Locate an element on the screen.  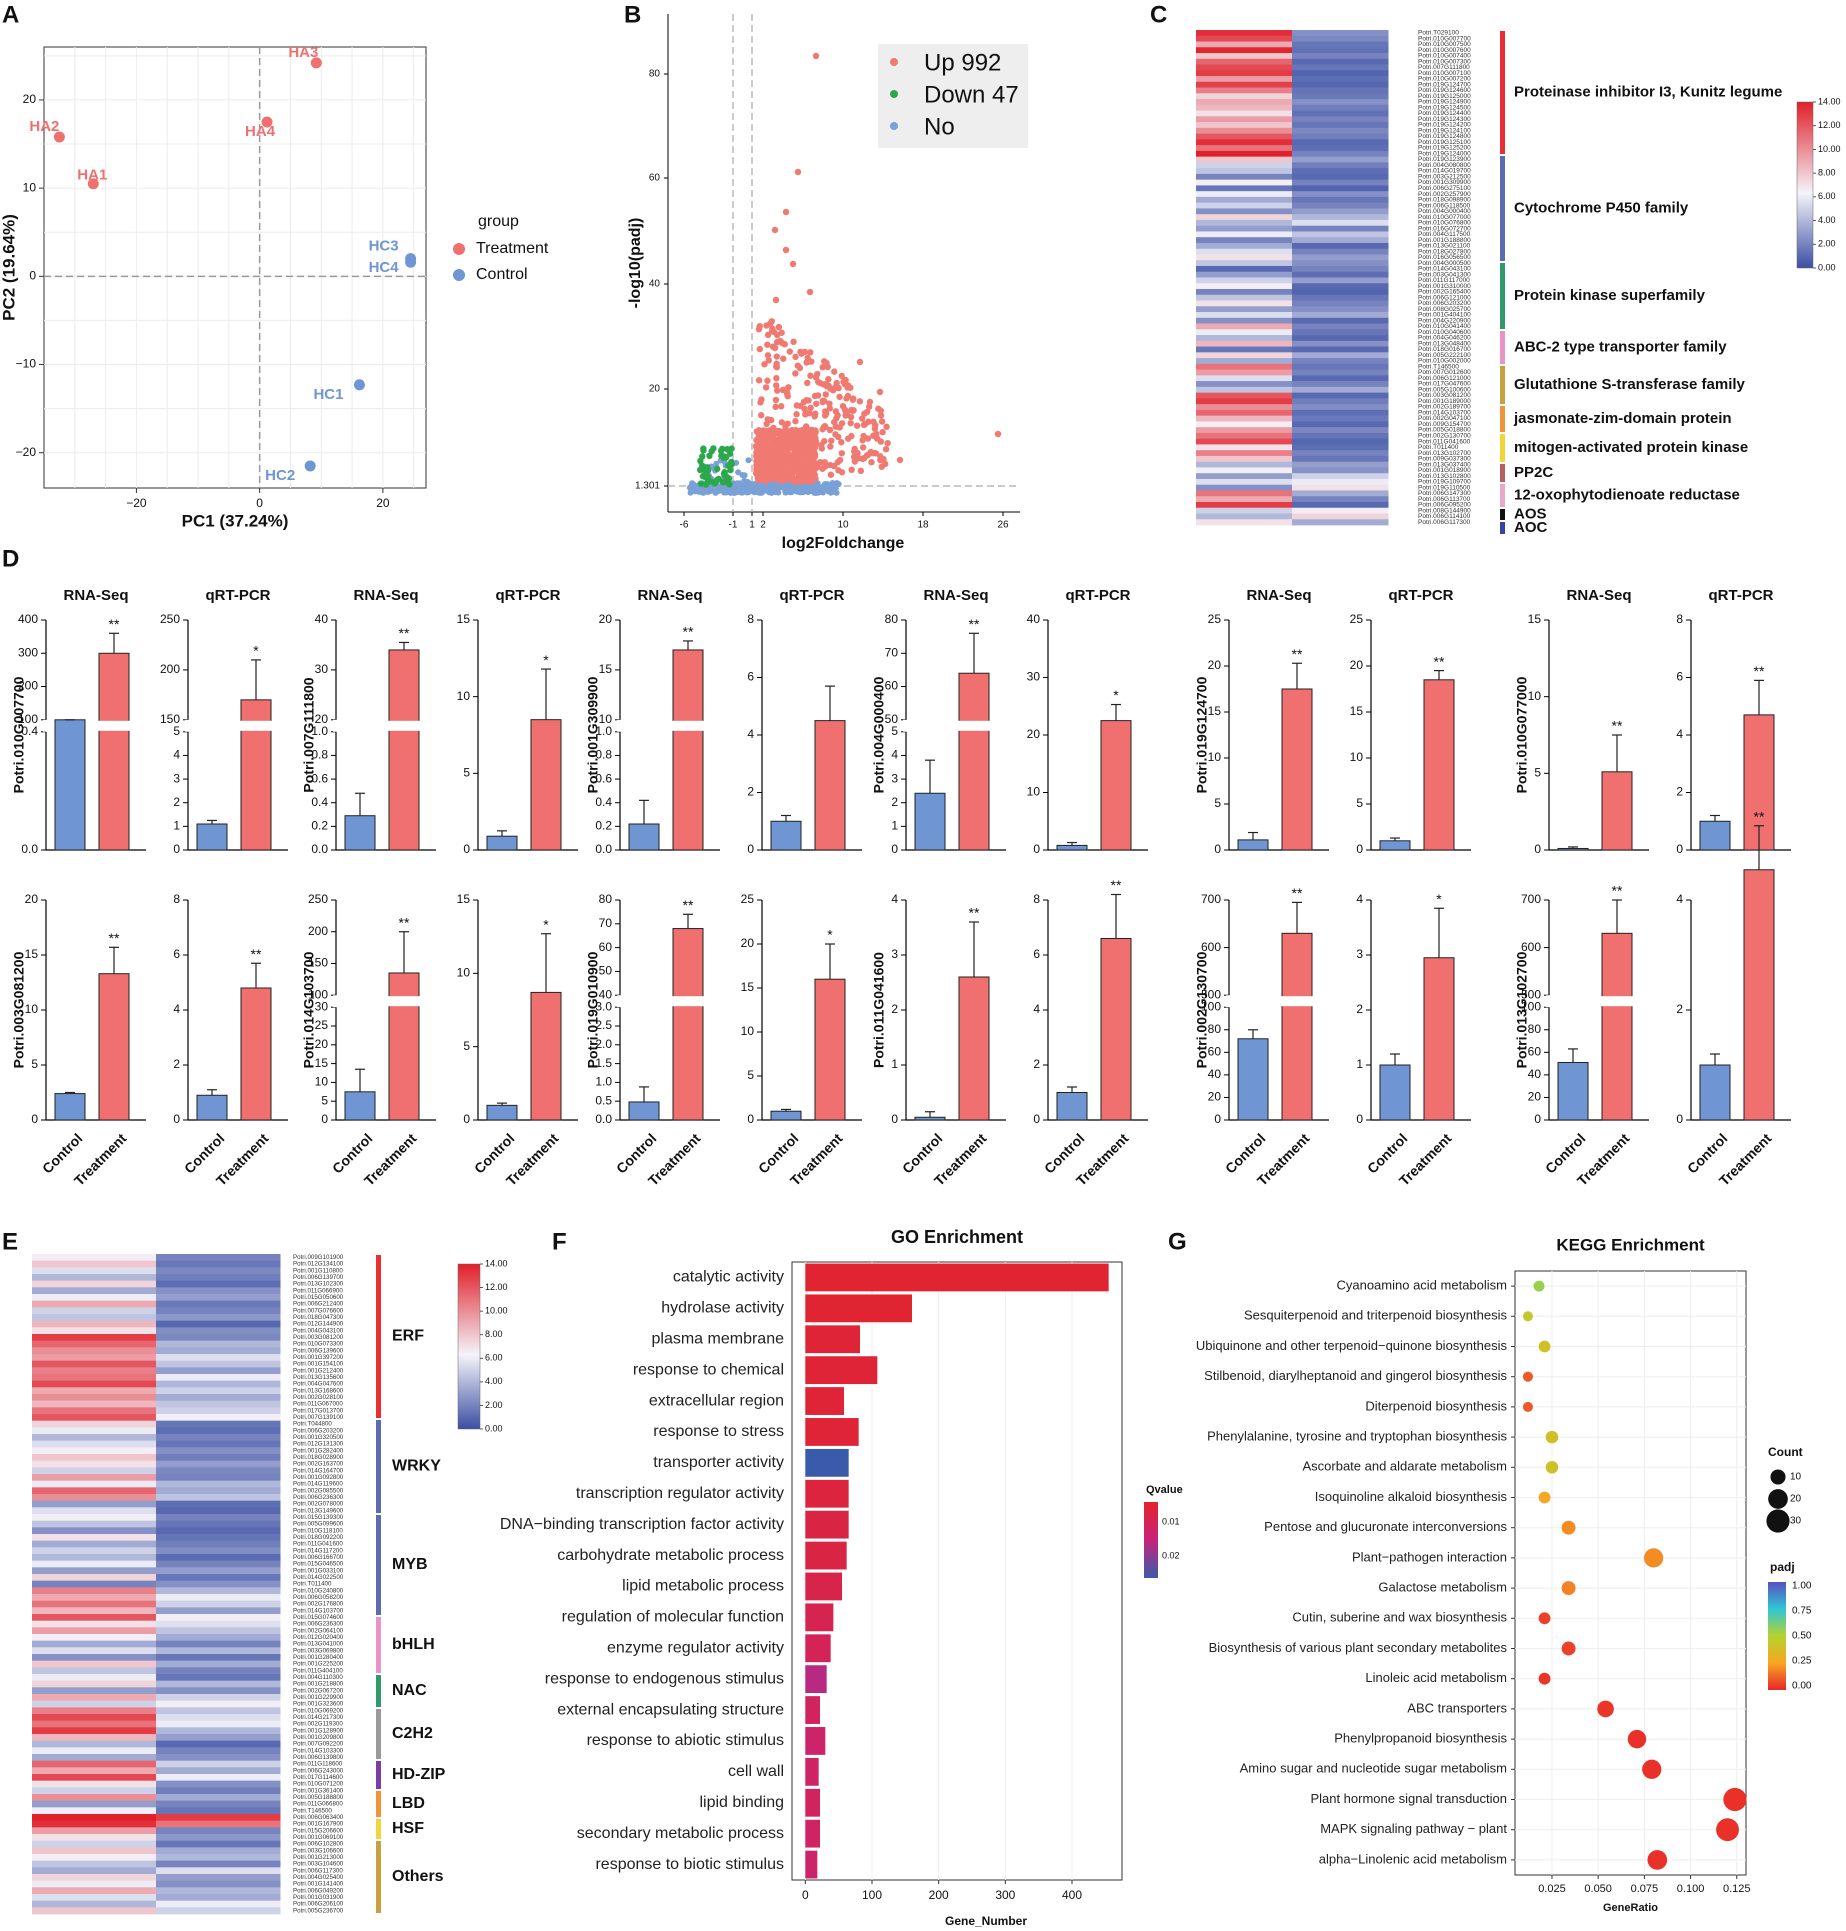
go-term-label: response to stress is located at coordinates (718, 1431).